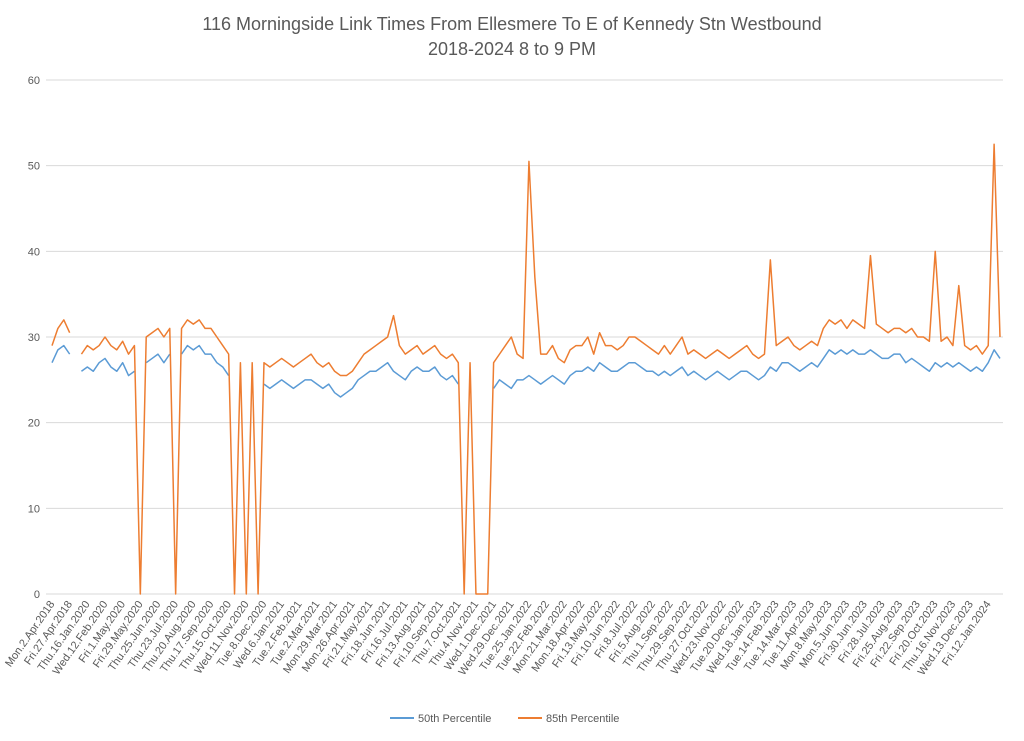 The width and height of the screenshot is (1024, 741). I want to click on y-tick-label: 30, so click(34, 338).